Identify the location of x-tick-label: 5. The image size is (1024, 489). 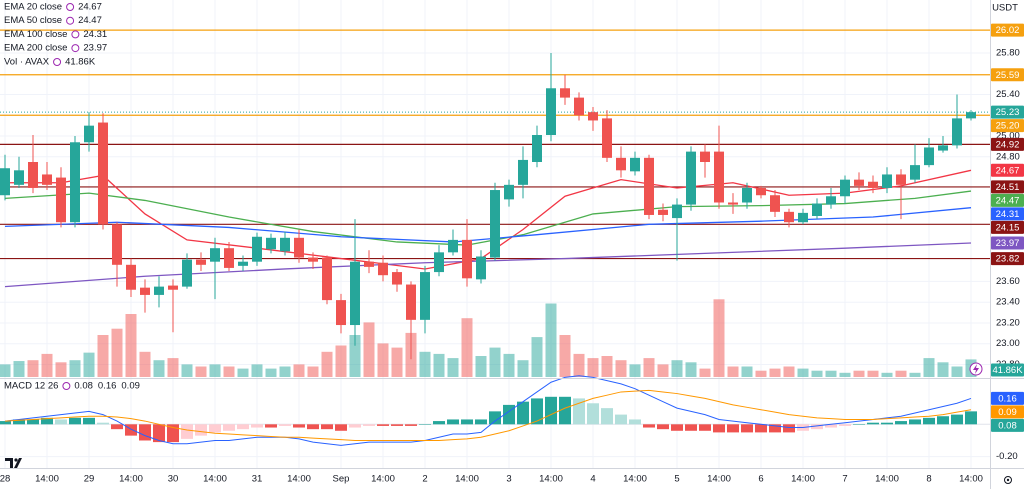
(676, 479).